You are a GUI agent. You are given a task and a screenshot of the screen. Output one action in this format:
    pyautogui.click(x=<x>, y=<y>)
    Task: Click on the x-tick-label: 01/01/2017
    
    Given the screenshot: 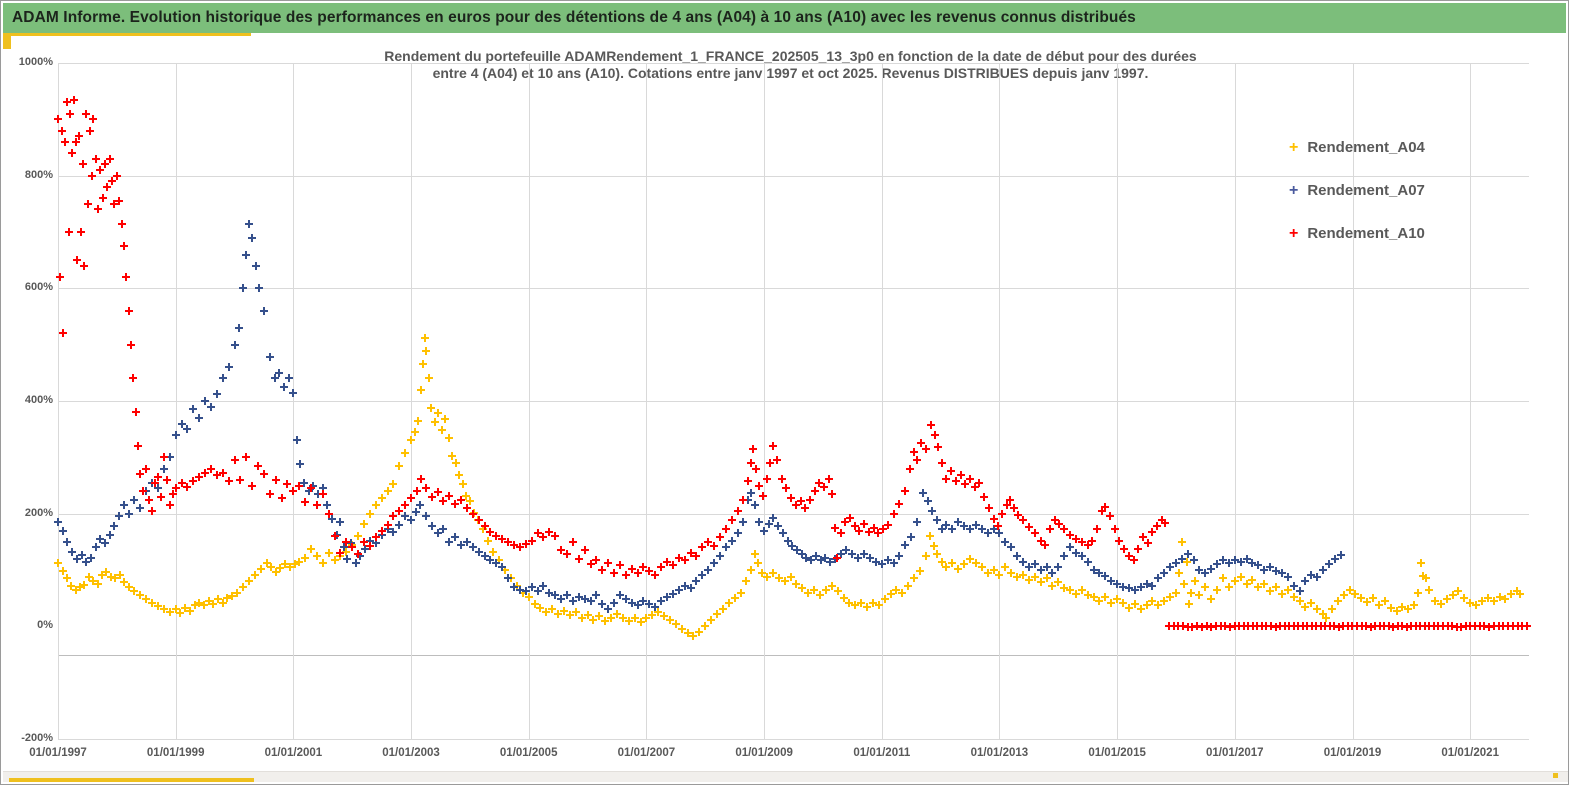 What is the action you would take?
    pyautogui.click(x=1235, y=753)
    